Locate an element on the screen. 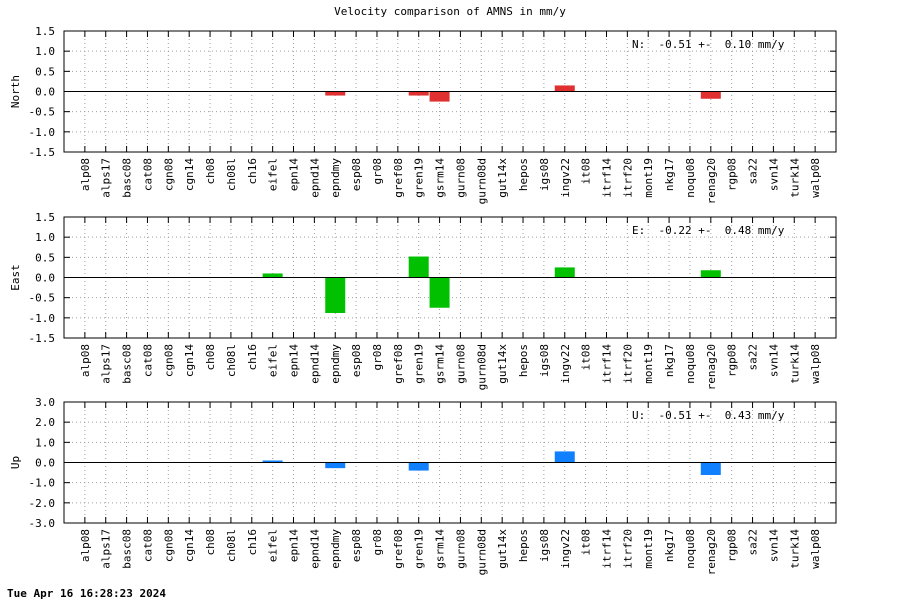 Image resolution: width=900 pixels, height=600 pixels. panel-east-xtick-label: mont19 is located at coordinates (648, 364).